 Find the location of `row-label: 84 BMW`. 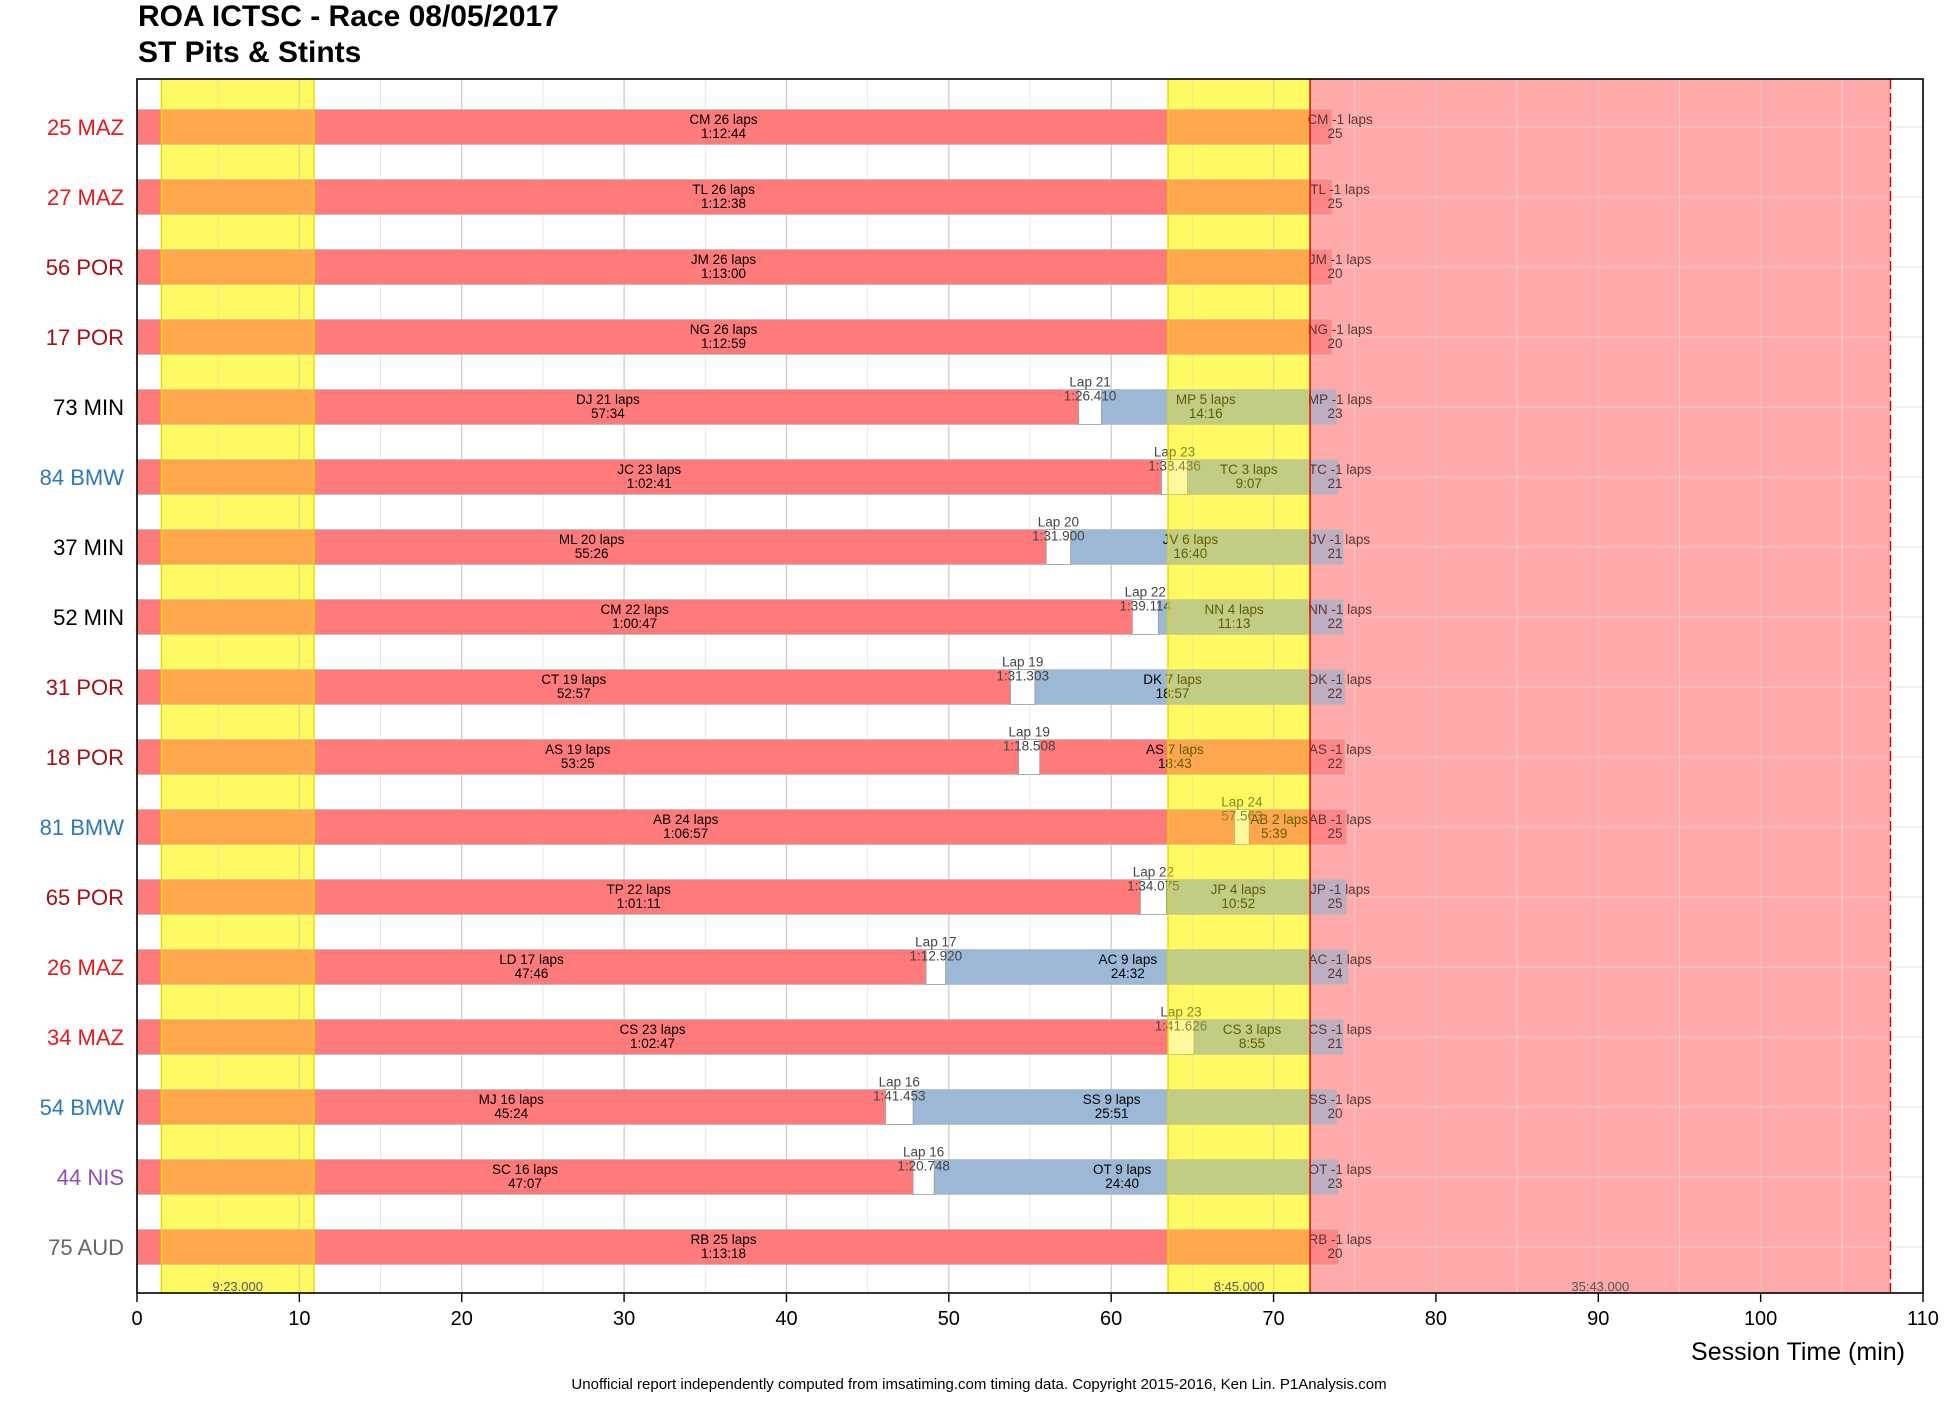

row-label: 84 BMW is located at coordinates (82, 477).